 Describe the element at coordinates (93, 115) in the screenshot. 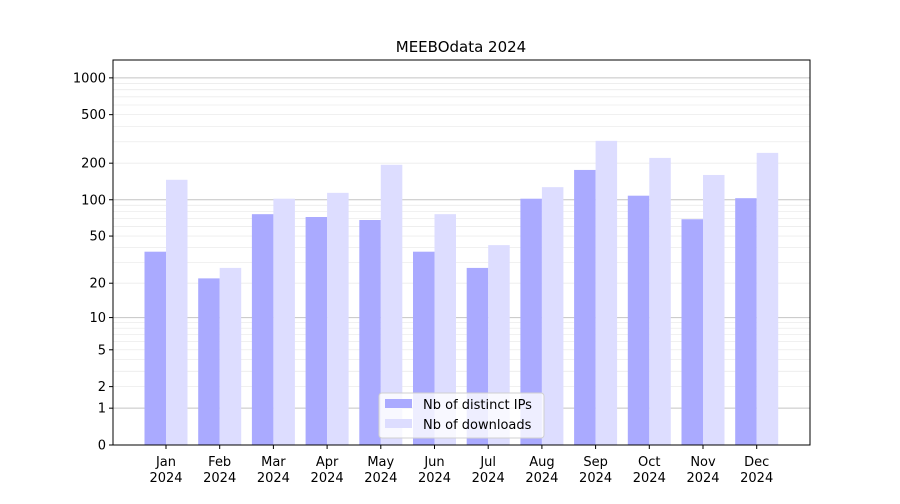

I see `y-tick-label: 500` at that location.